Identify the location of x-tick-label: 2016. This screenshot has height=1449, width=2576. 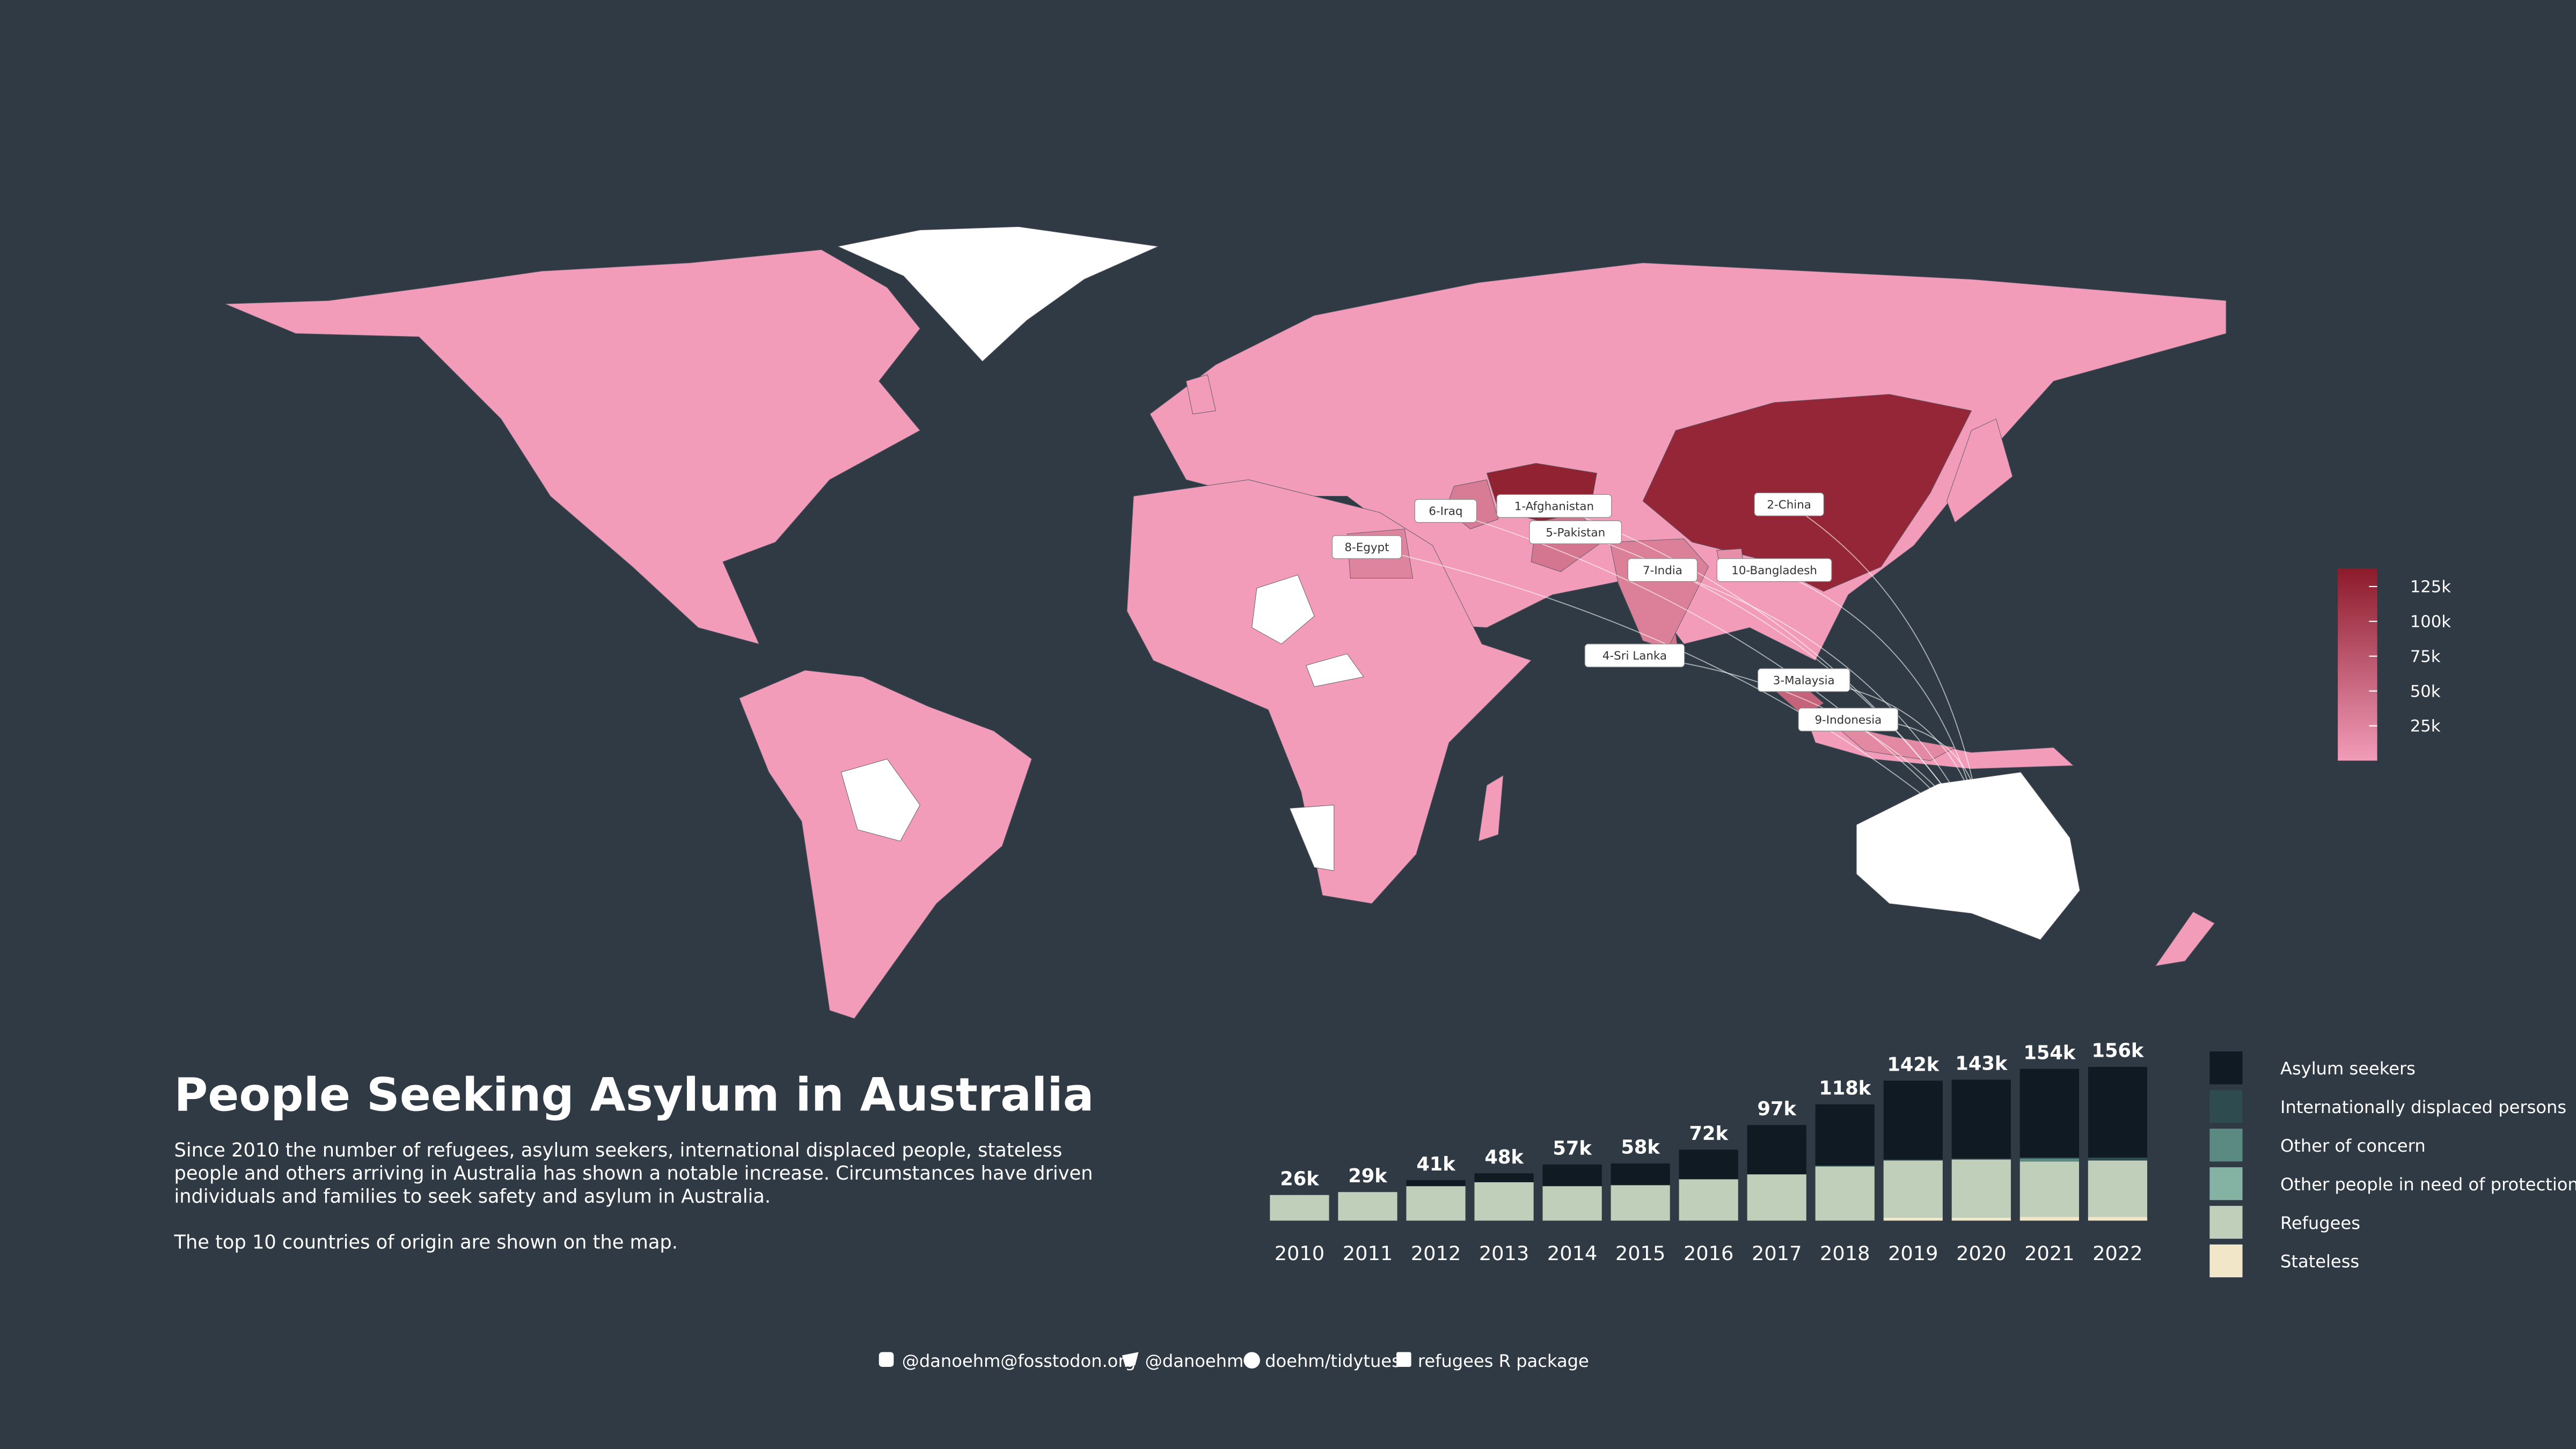
(1708, 1253).